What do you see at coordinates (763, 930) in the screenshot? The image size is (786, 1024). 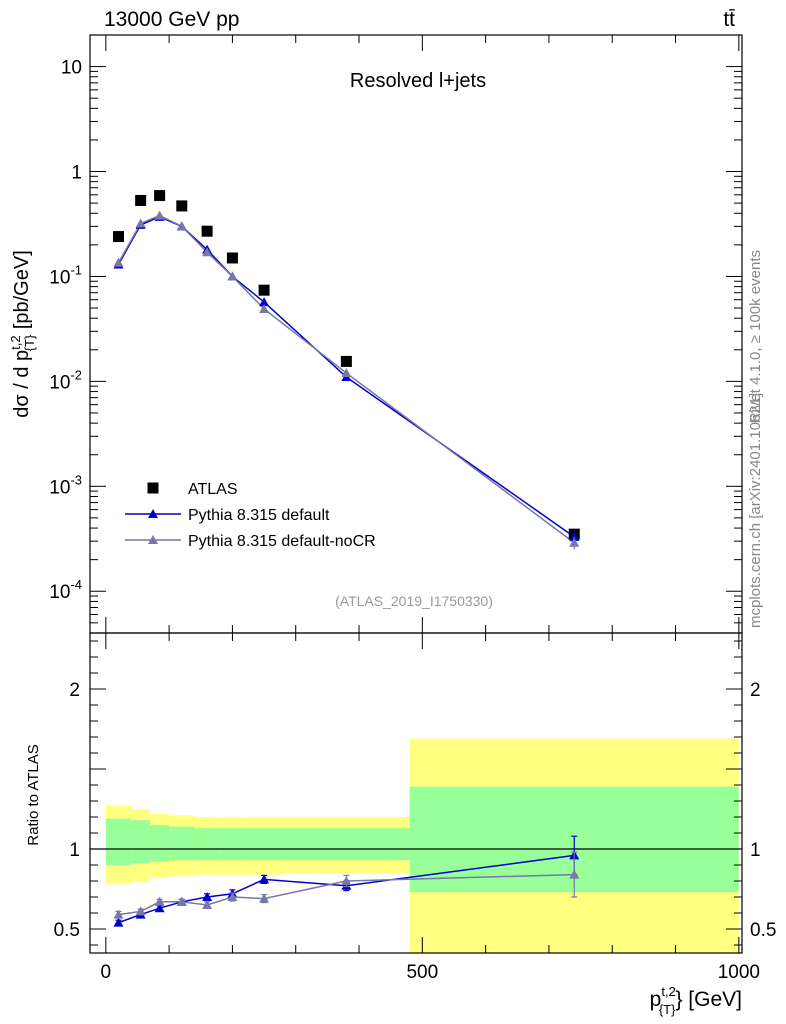 I see `ratio-y-tick-label-right: 0.5` at bounding box center [763, 930].